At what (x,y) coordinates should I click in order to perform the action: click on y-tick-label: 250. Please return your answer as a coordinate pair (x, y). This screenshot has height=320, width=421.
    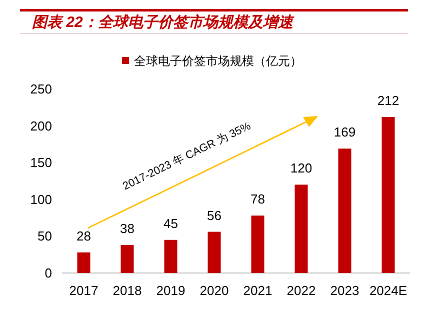
    Looking at the image, I should click on (41, 89).